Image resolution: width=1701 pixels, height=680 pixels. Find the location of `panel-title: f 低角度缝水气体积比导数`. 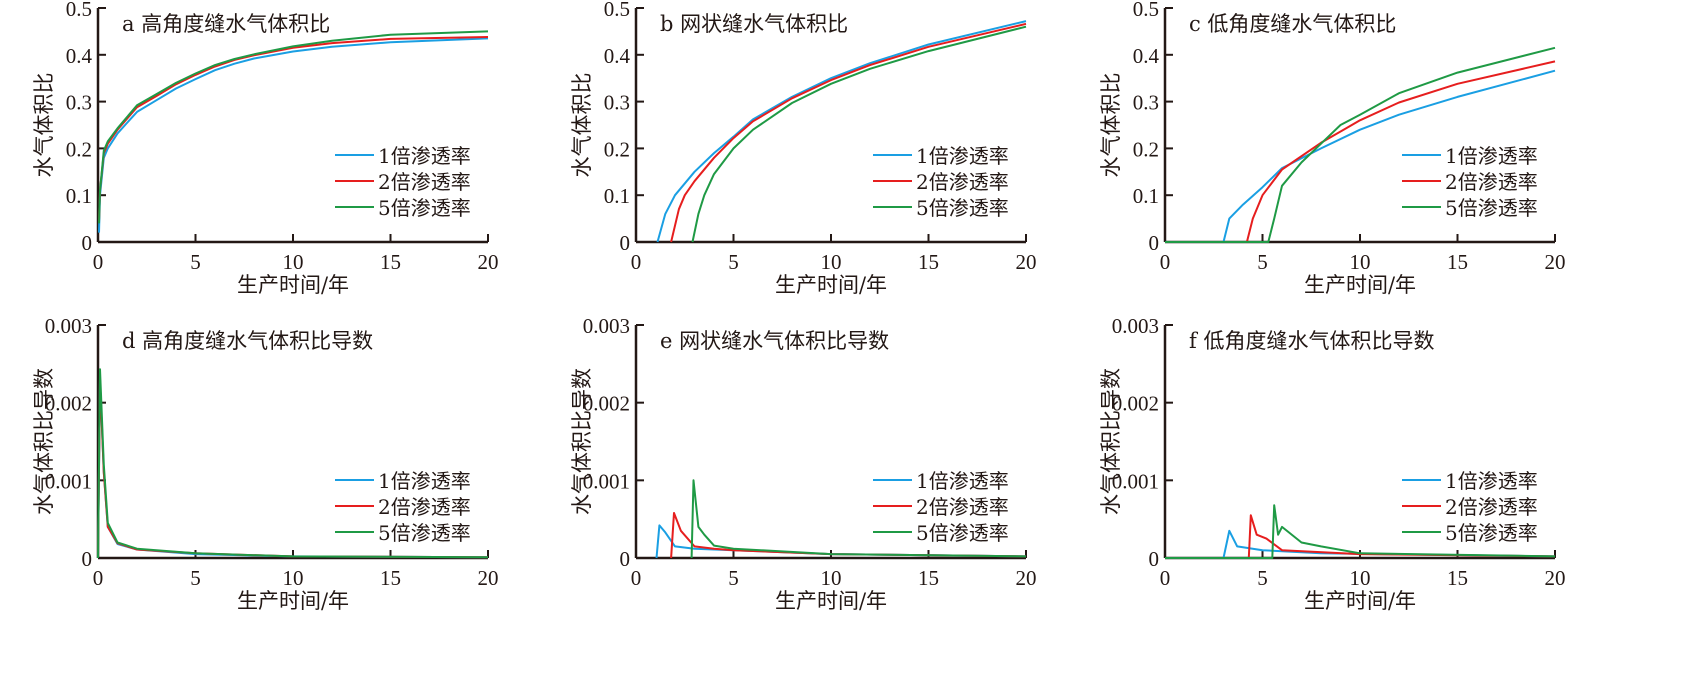

panel-title: f 低角度缝水气体积比导数 is located at coordinates (1311, 341).